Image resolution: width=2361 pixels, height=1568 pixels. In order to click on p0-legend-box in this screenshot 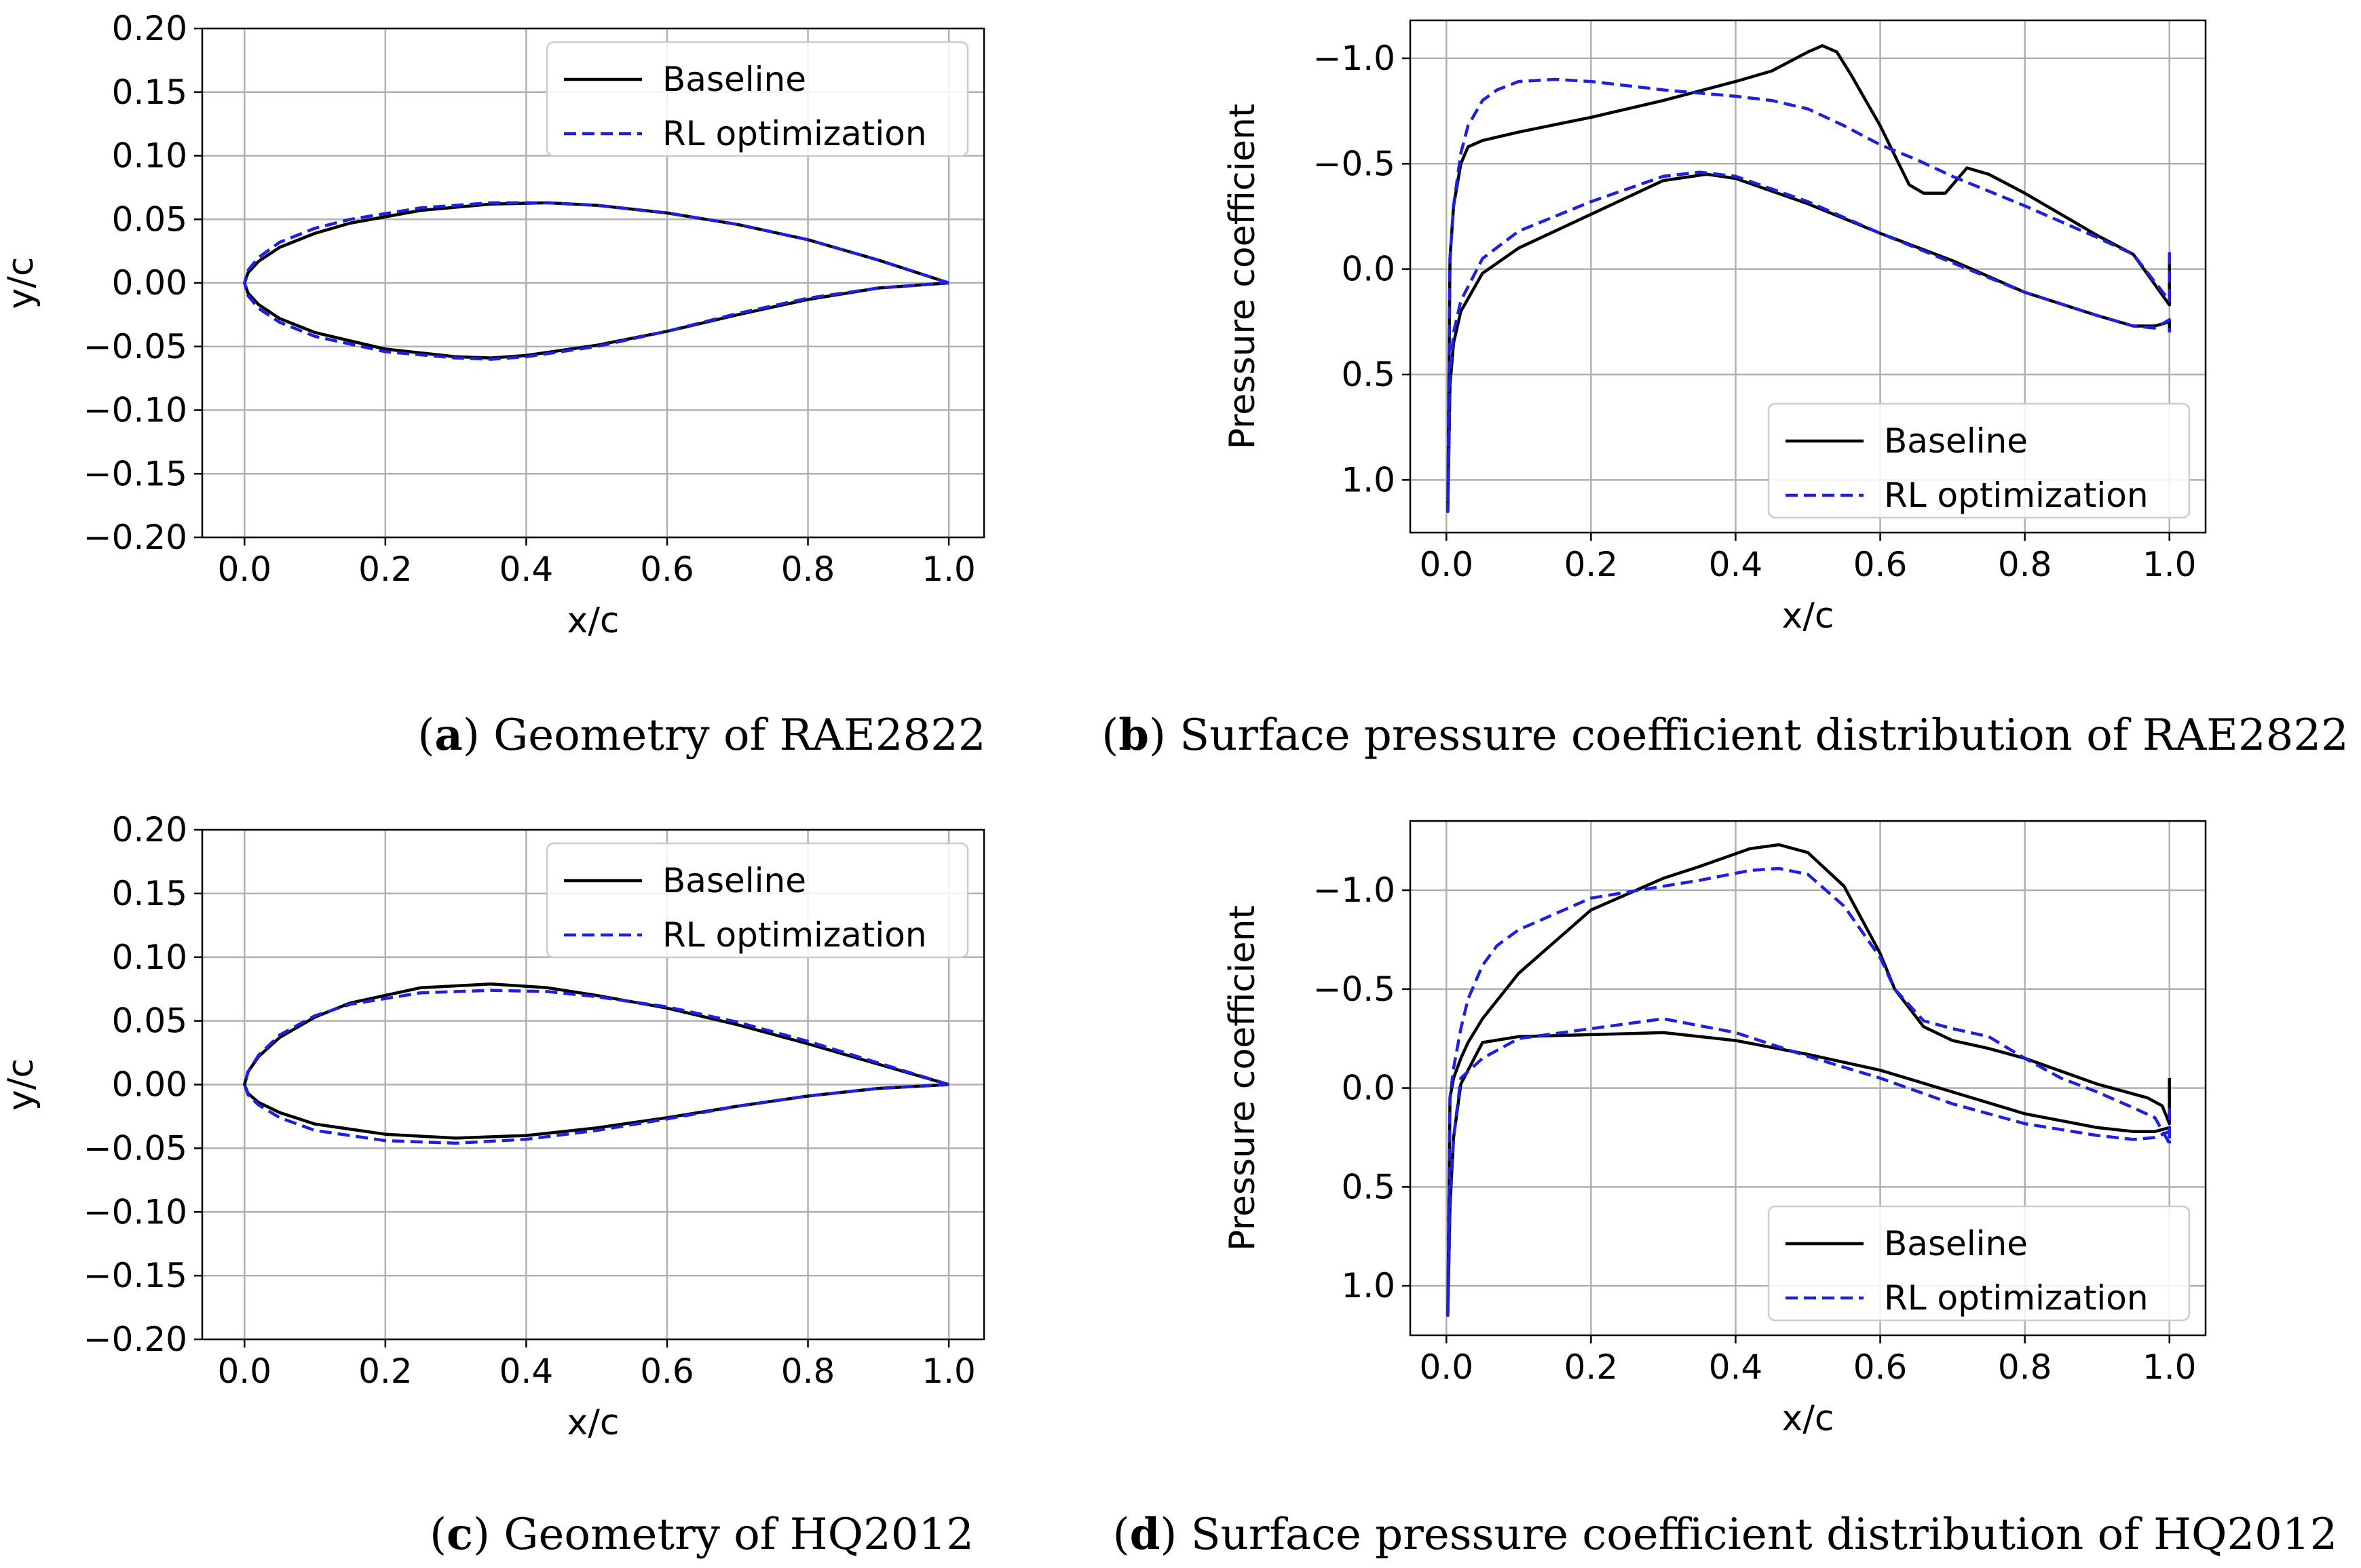, I will do `click(757, 99)`.